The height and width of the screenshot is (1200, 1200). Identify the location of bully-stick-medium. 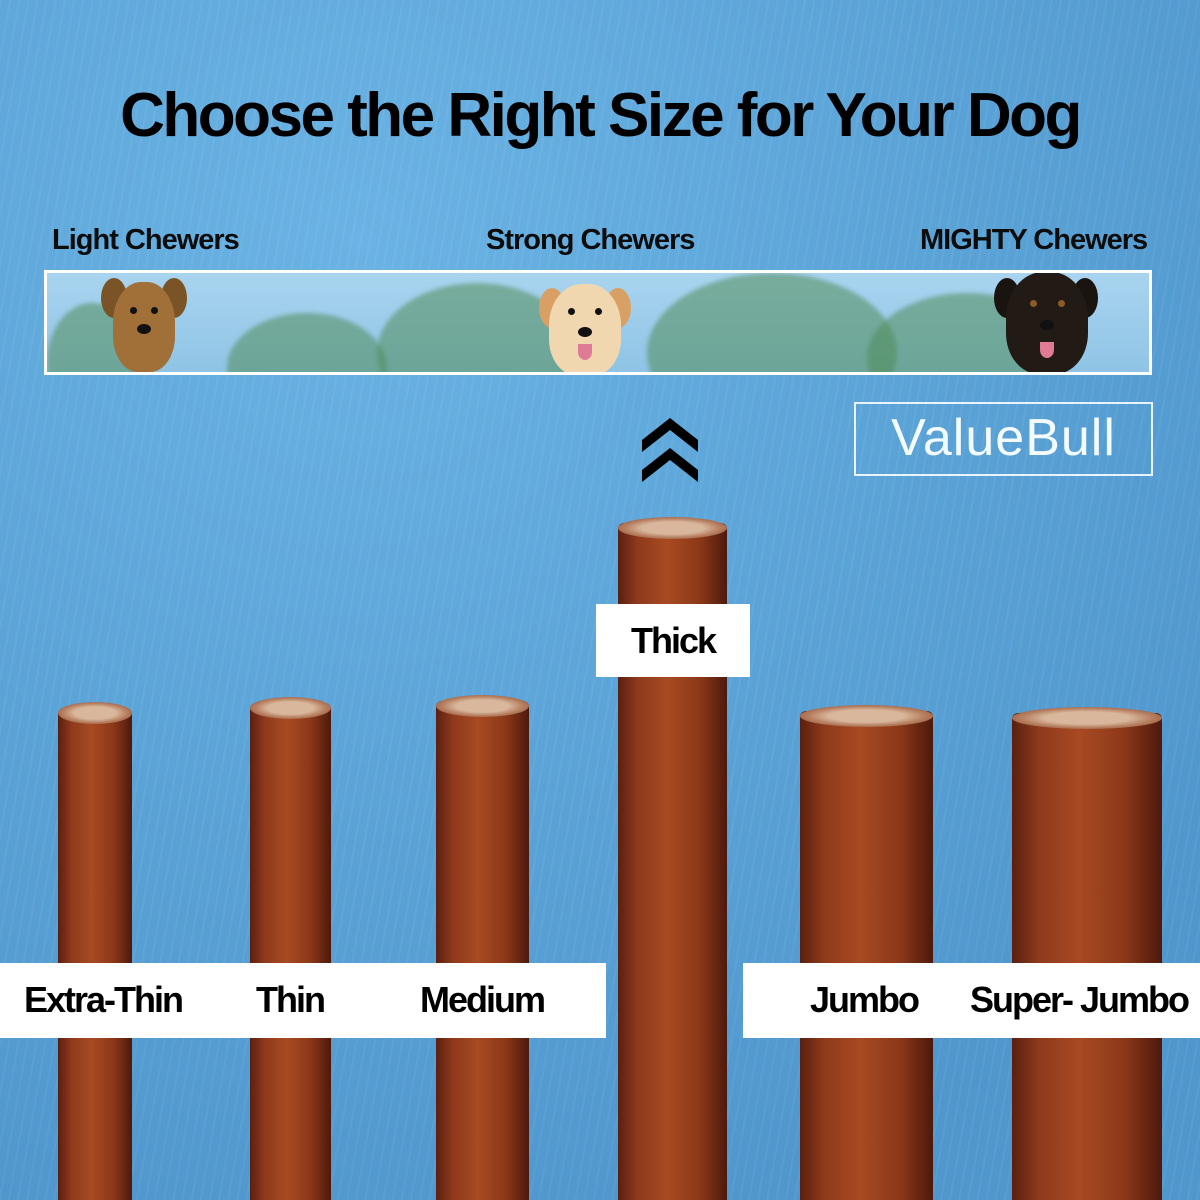
(482, 947).